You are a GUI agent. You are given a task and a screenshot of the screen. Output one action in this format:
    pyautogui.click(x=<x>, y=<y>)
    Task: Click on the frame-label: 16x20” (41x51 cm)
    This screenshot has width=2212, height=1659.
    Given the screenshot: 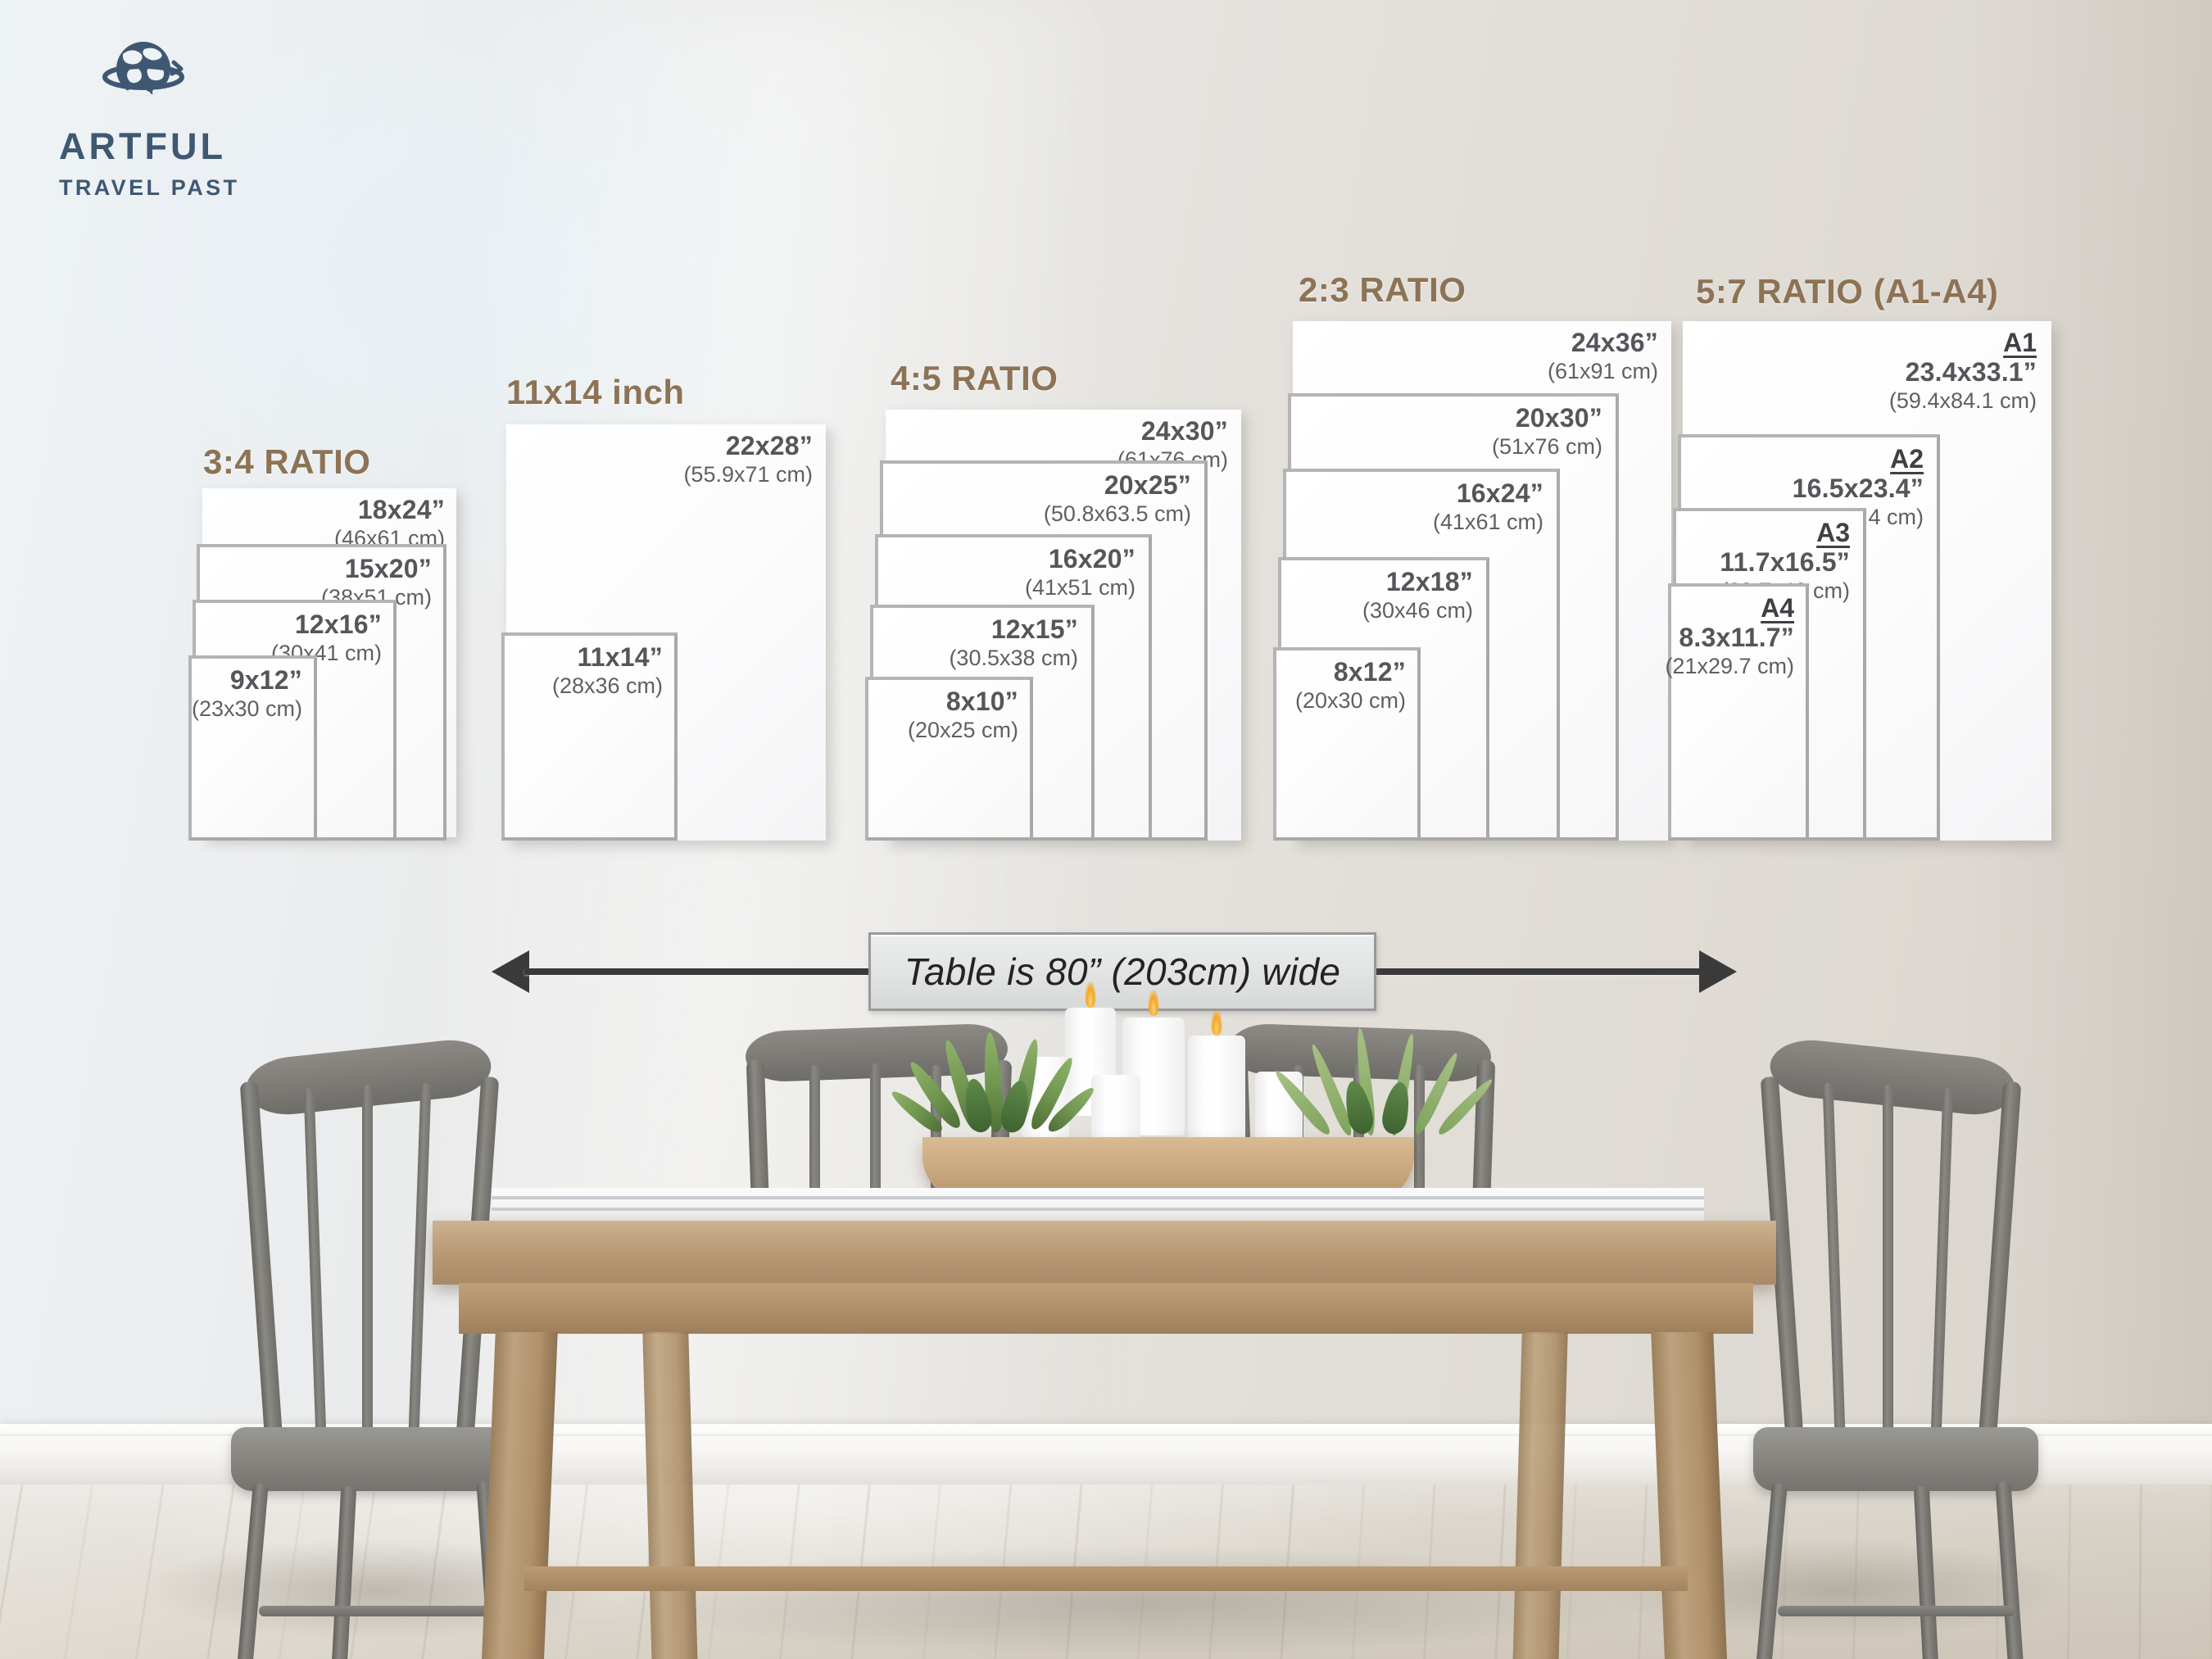 What is the action you would take?
    pyautogui.click(x=1080, y=572)
    